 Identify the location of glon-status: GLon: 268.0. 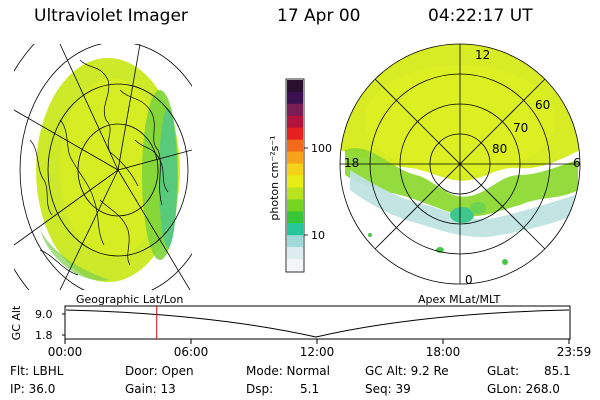
(523, 389).